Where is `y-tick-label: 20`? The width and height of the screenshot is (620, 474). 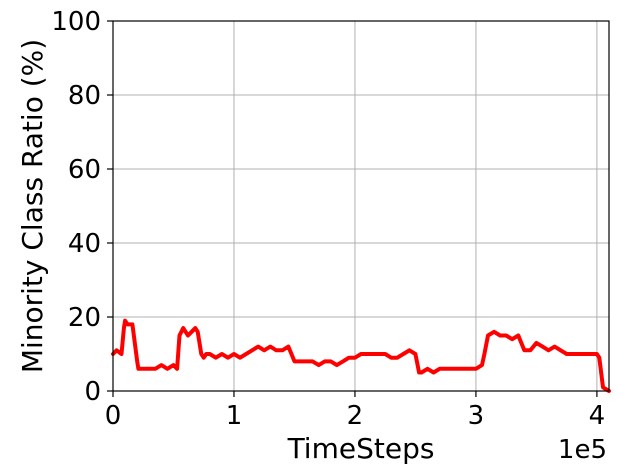
y-tick-label: 20 is located at coordinates (84, 318).